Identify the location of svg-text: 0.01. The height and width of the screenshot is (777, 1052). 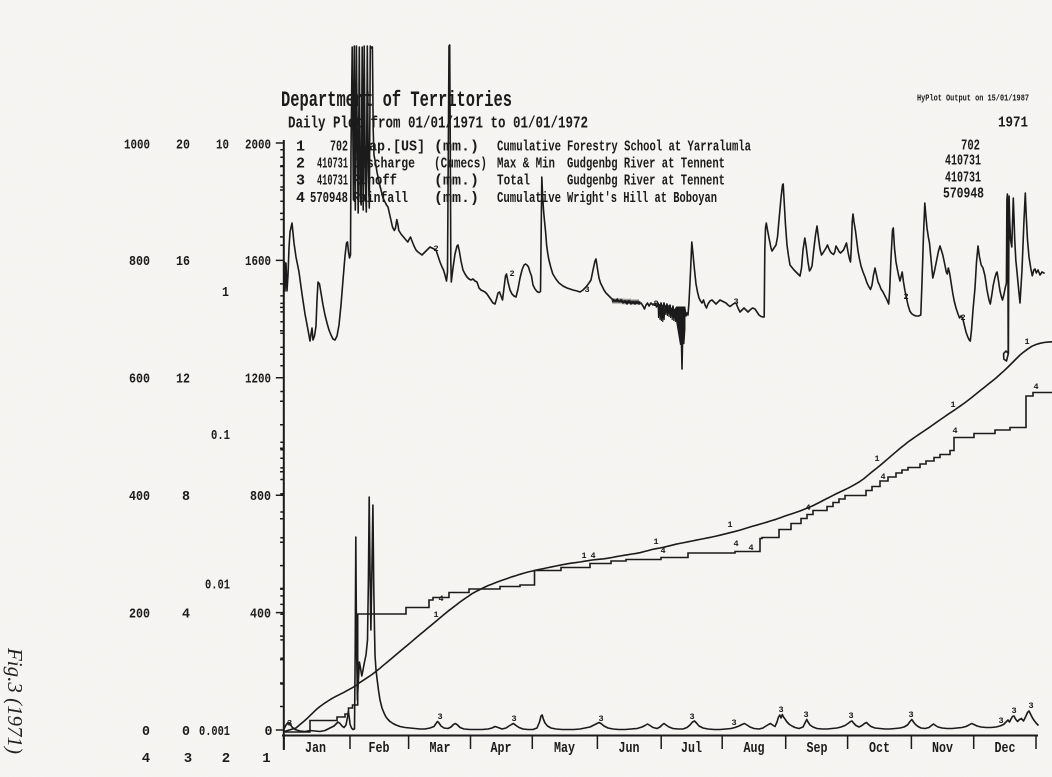
(217, 586).